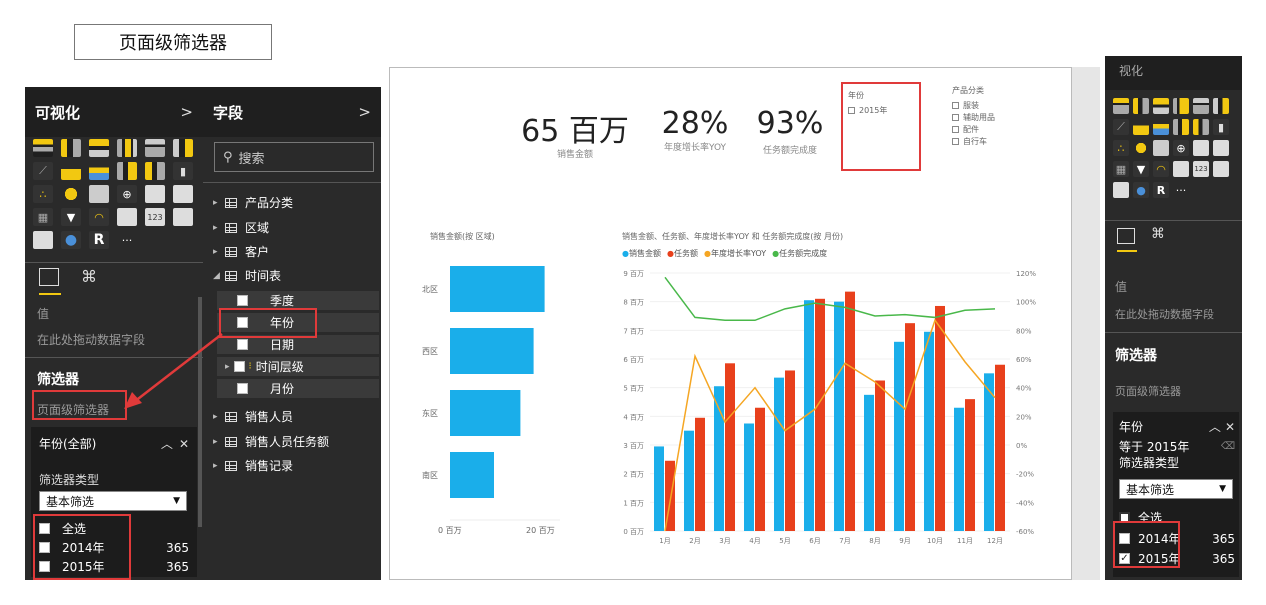  What do you see at coordinates (183, 194) in the screenshot?
I see `matrix-icon` at bounding box center [183, 194].